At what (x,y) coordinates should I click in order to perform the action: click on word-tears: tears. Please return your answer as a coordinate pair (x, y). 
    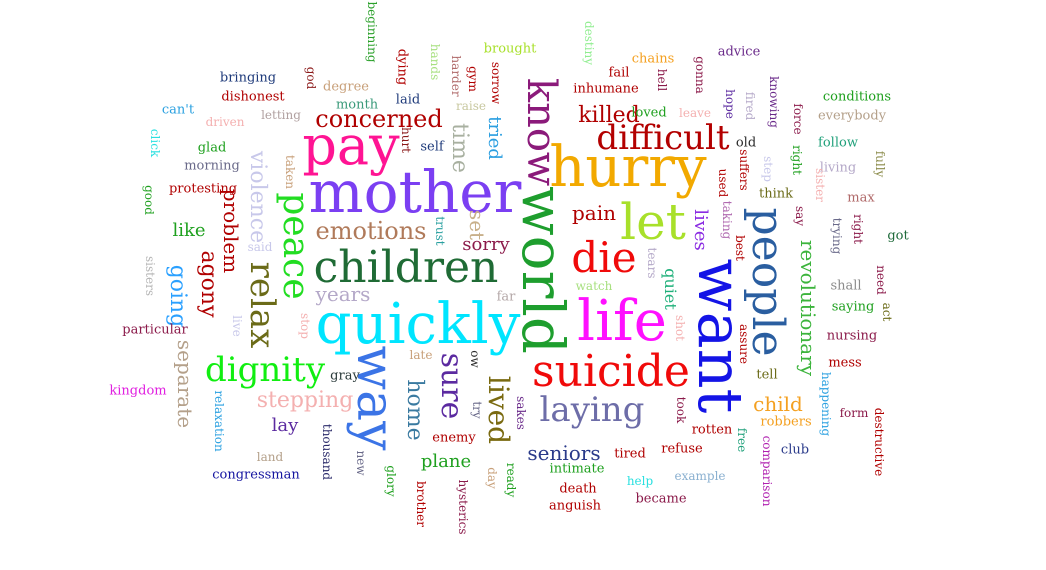
    Looking at the image, I should click on (652, 263).